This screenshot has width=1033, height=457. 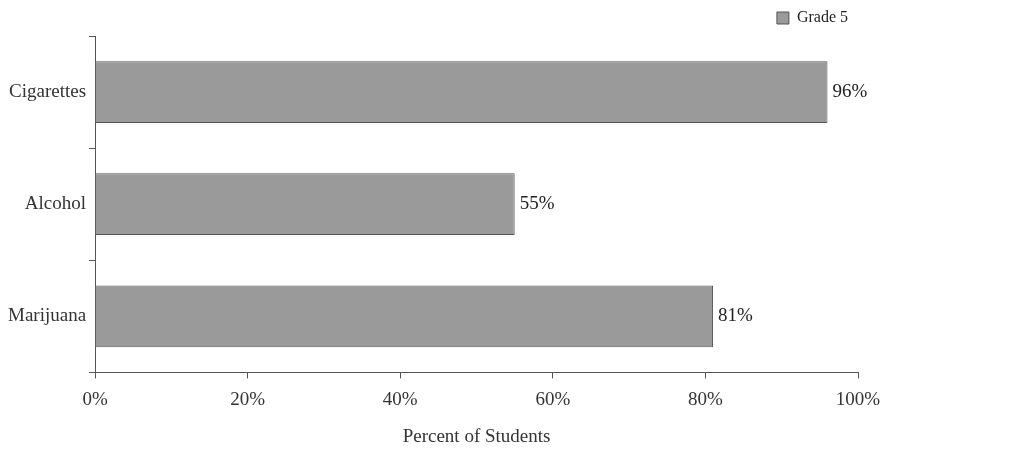 What do you see at coordinates (400, 398) in the screenshot?
I see `x-tick-label: 40%` at bounding box center [400, 398].